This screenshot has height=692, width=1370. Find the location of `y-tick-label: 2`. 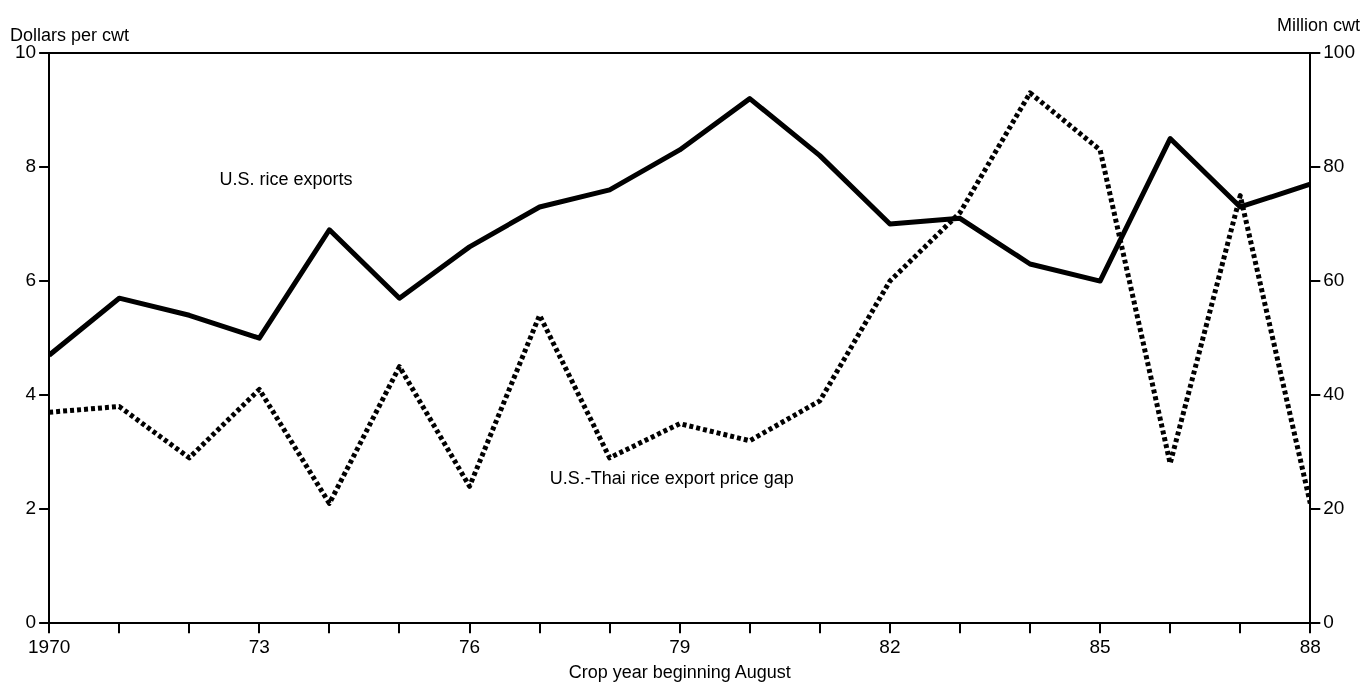

y-tick-label: 2 is located at coordinates (31, 508).